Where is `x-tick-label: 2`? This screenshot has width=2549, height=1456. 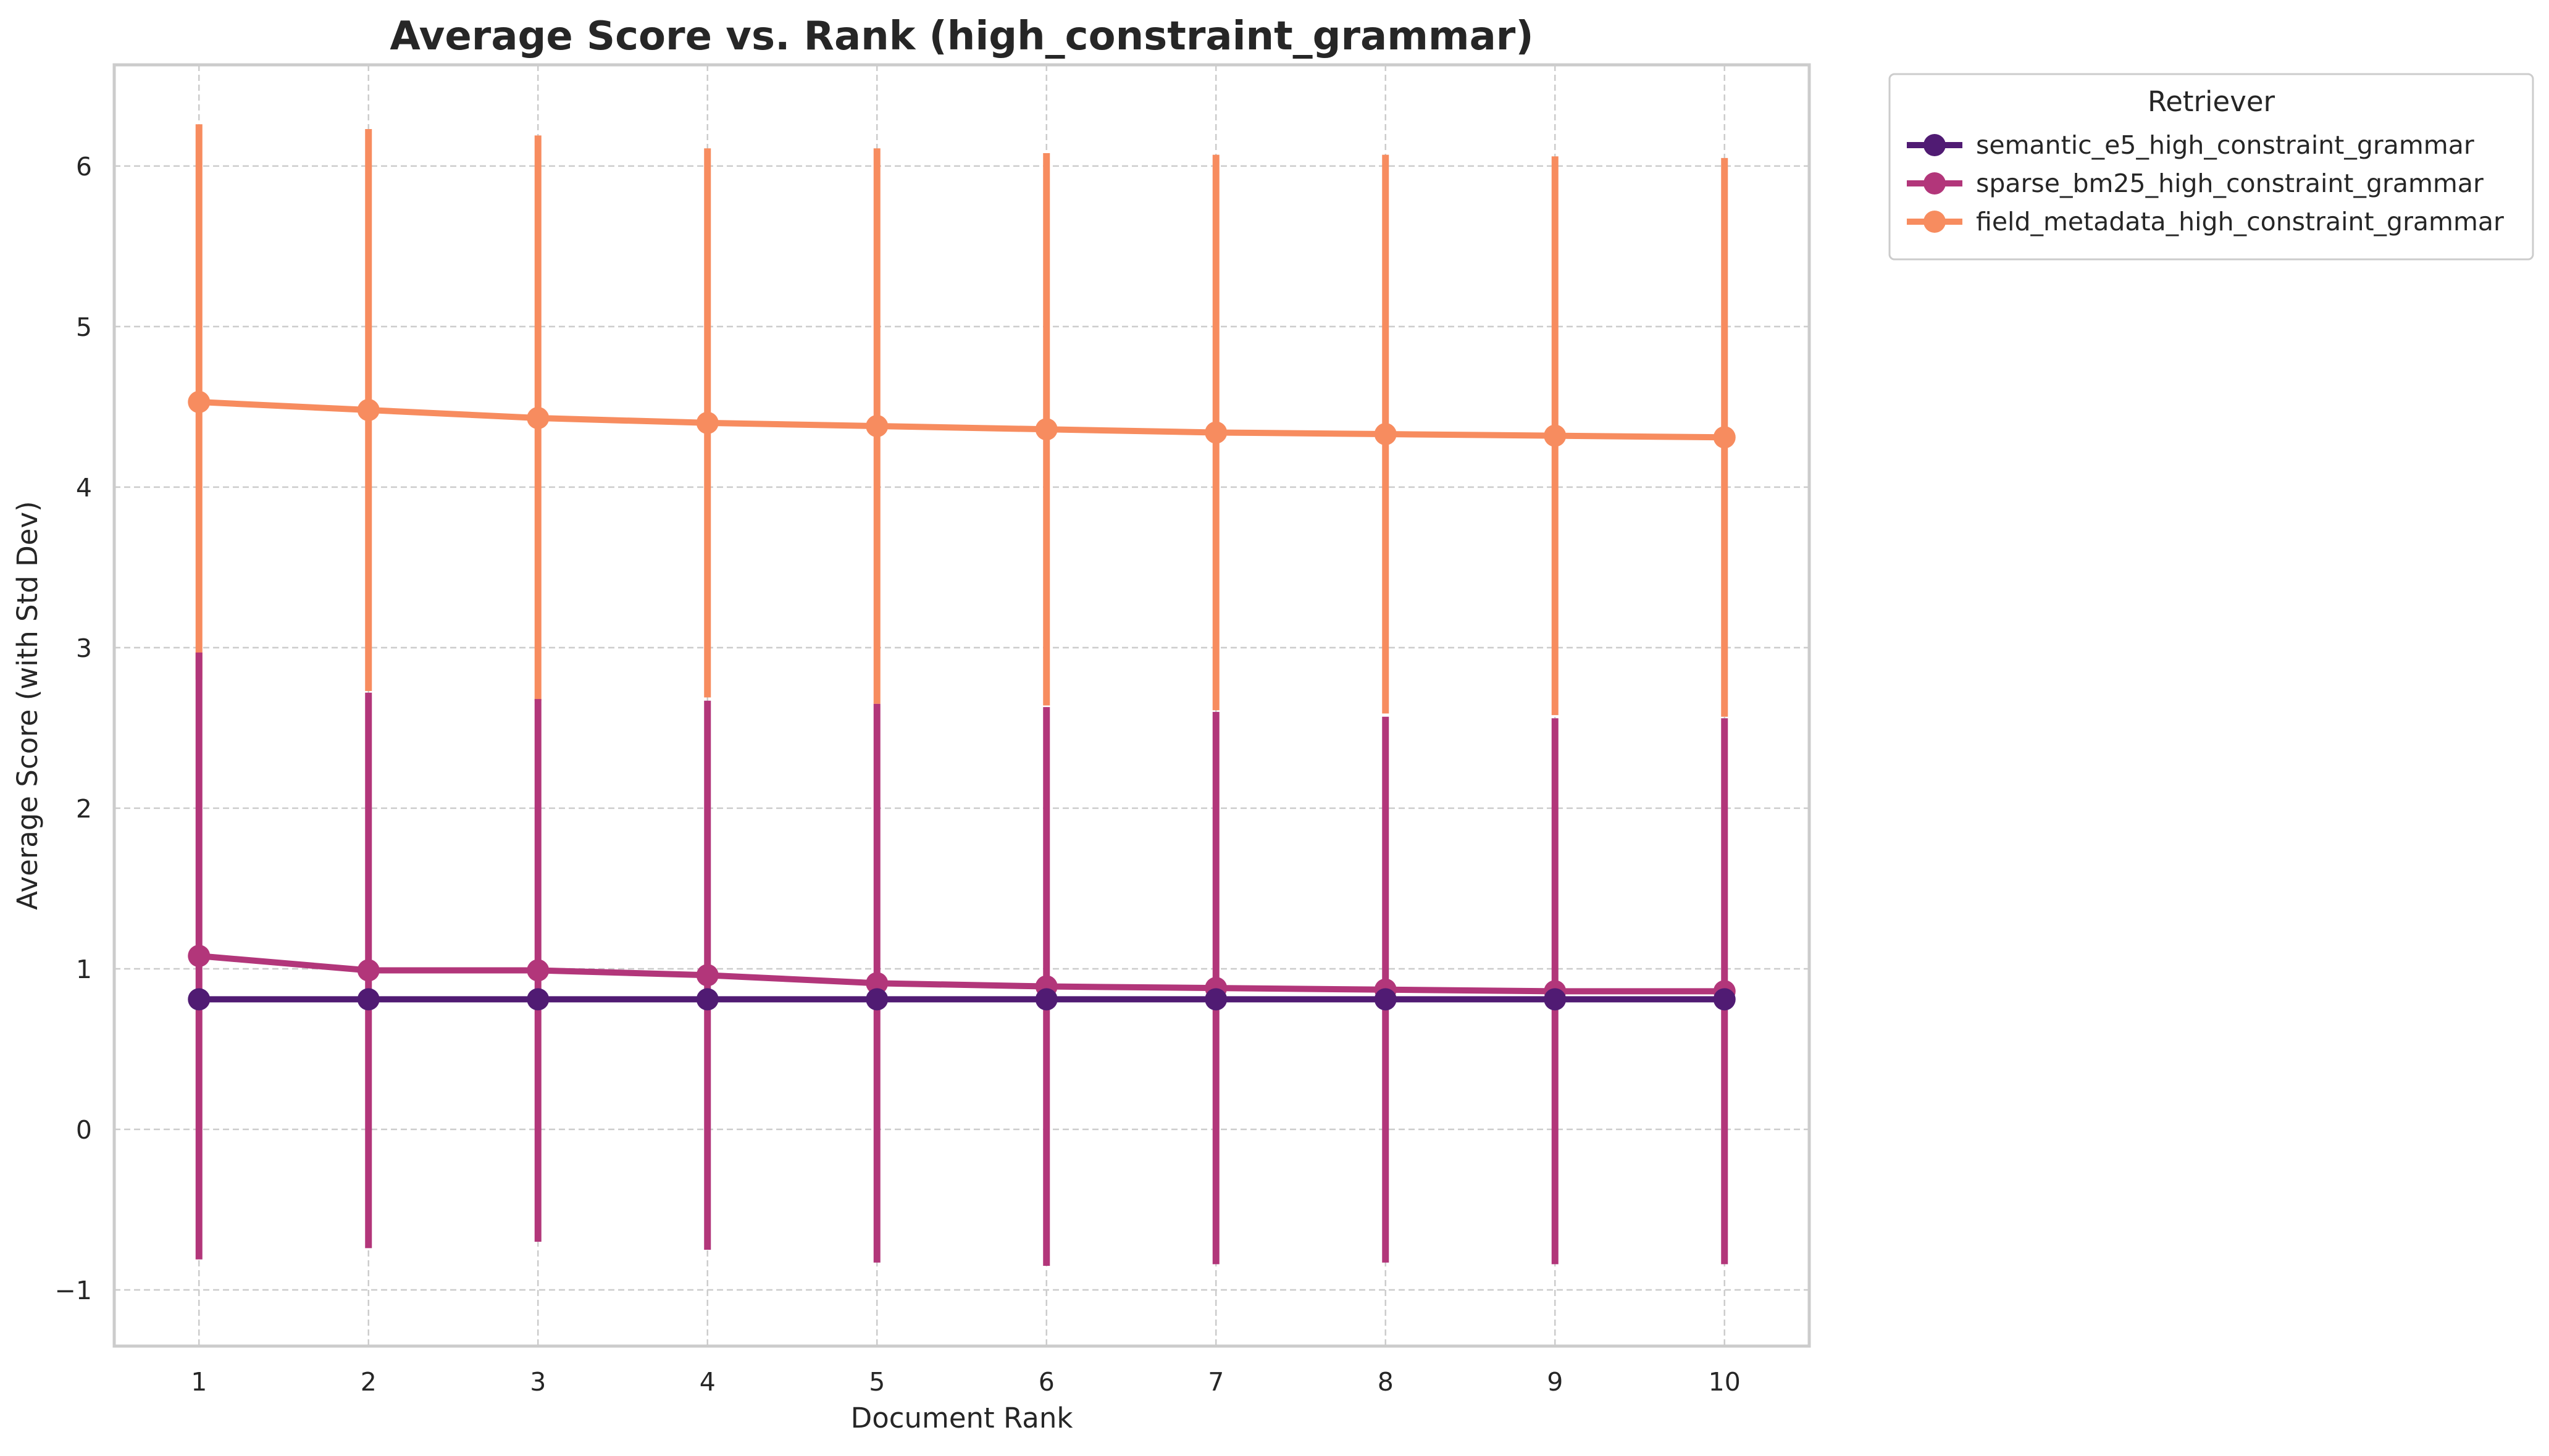
x-tick-label: 2 is located at coordinates (369, 1382).